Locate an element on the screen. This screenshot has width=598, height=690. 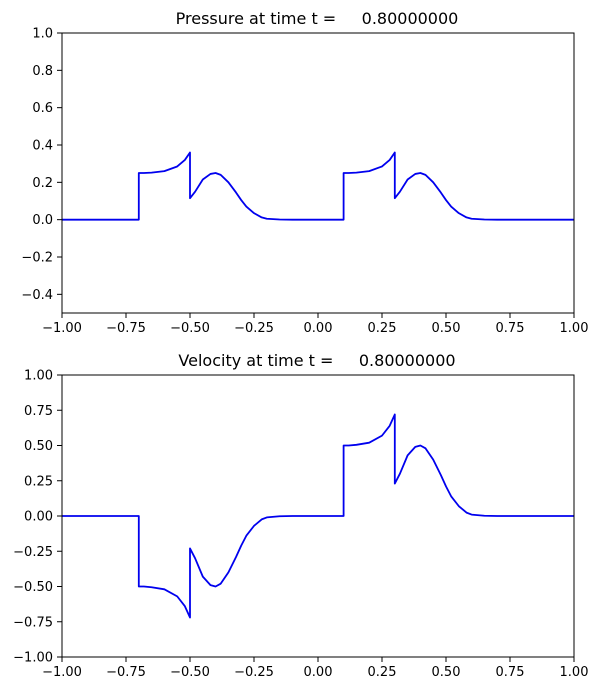
velocity-x-tick-label: 1.00 is located at coordinates (574, 672).